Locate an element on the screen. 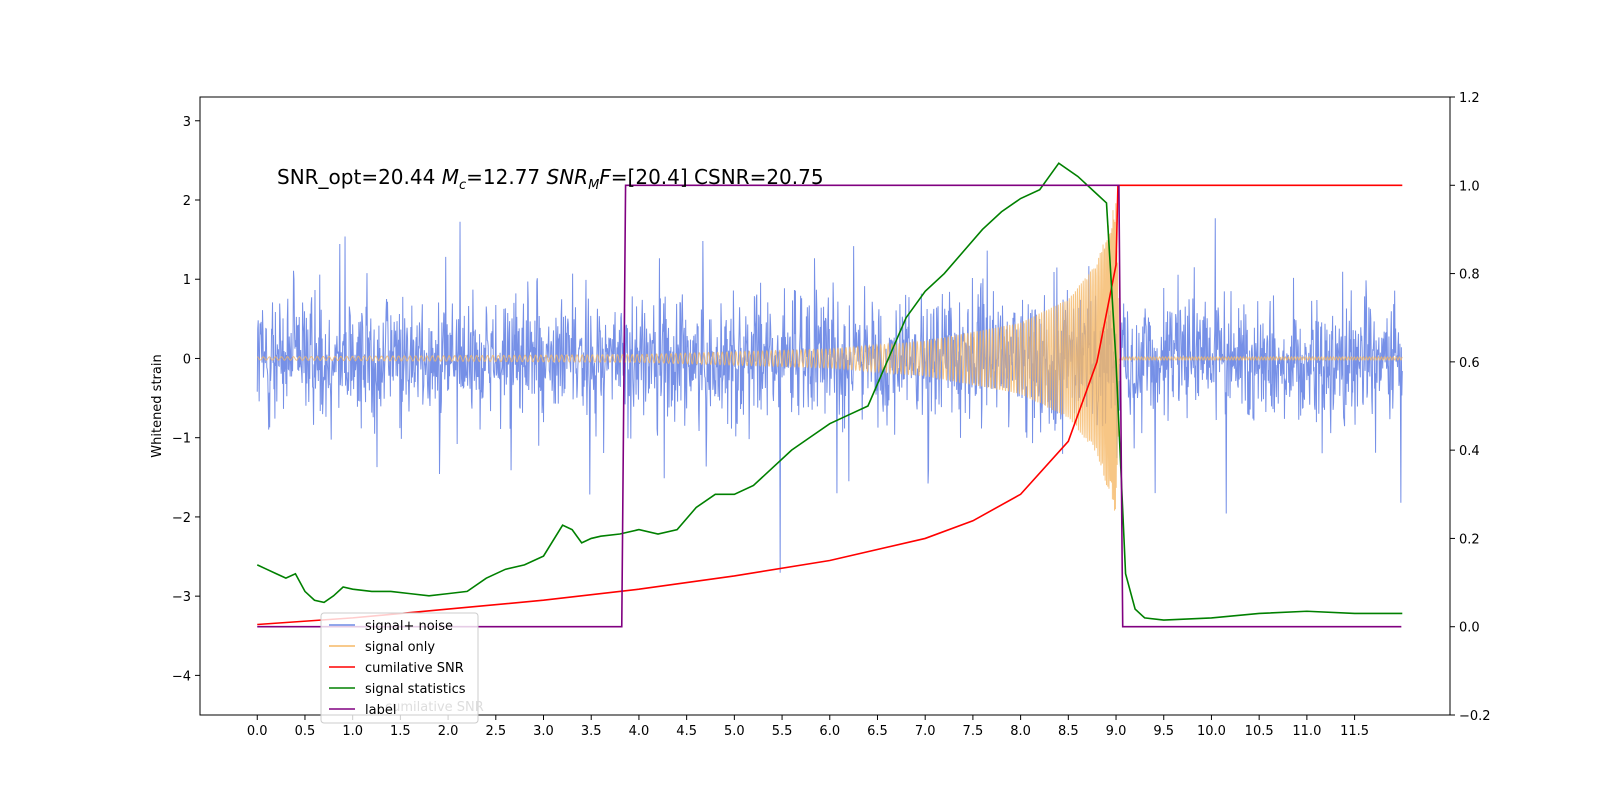 This screenshot has width=1600, height=800. x-tick-label: 9.0 is located at coordinates (1116, 731).